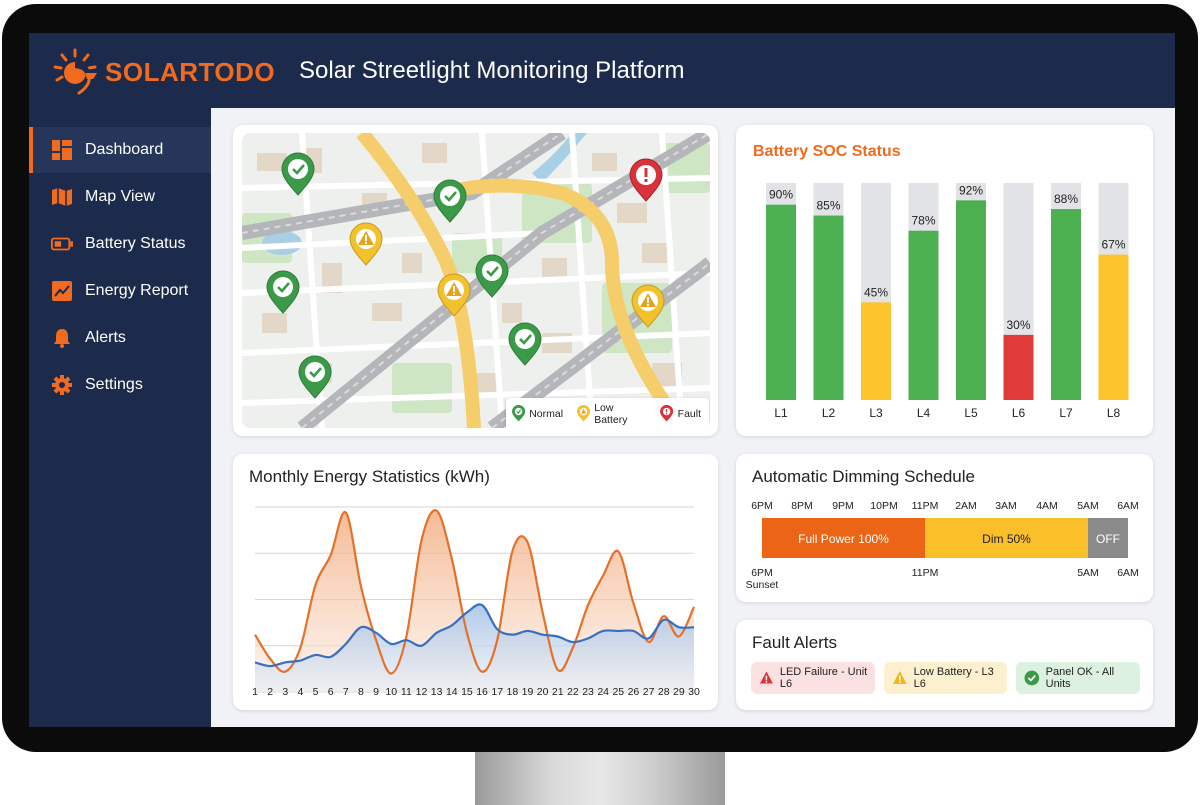 This screenshot has width=1200, height=805. Describe the element at coordinates (1128, 506) in the screenshot. I see `time-tick-label: 6AM` at that location.